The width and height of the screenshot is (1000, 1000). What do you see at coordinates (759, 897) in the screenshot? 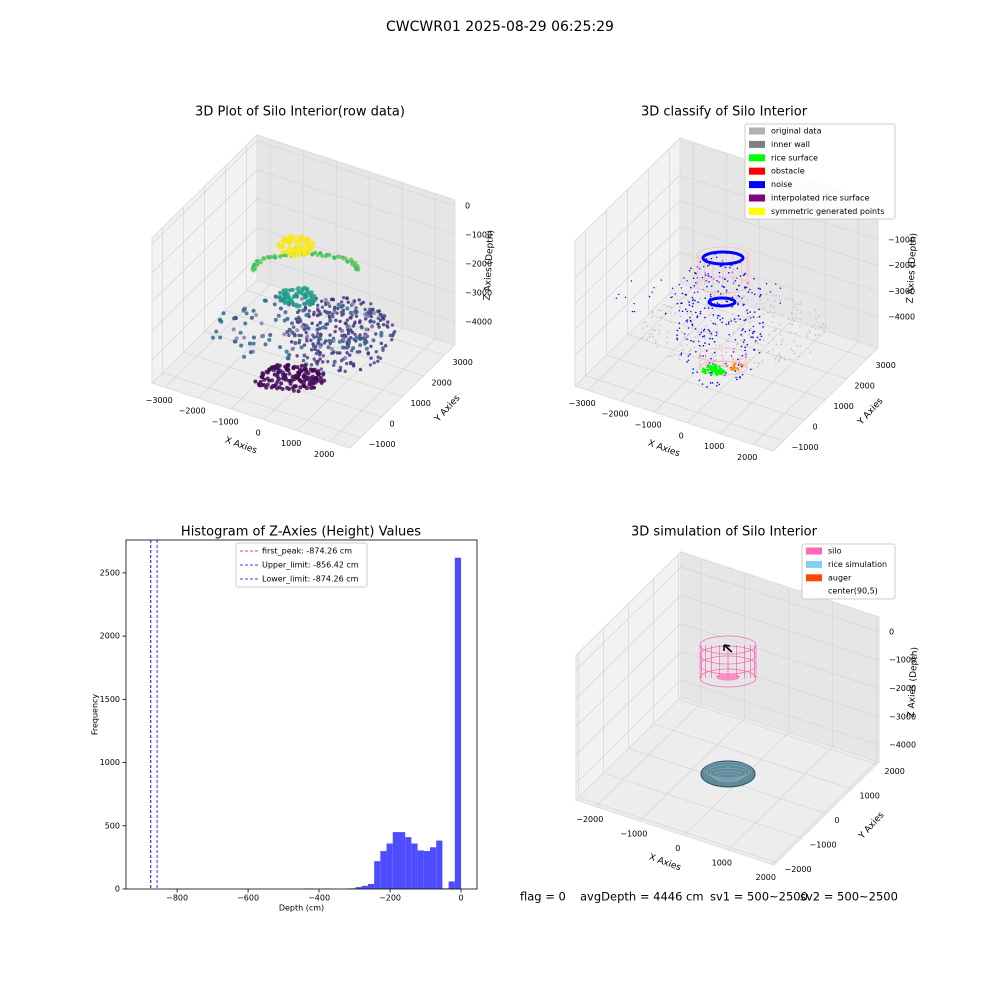
I see `footer-sv1: sv1 = 500~2500` at bounding box center [759, 897].